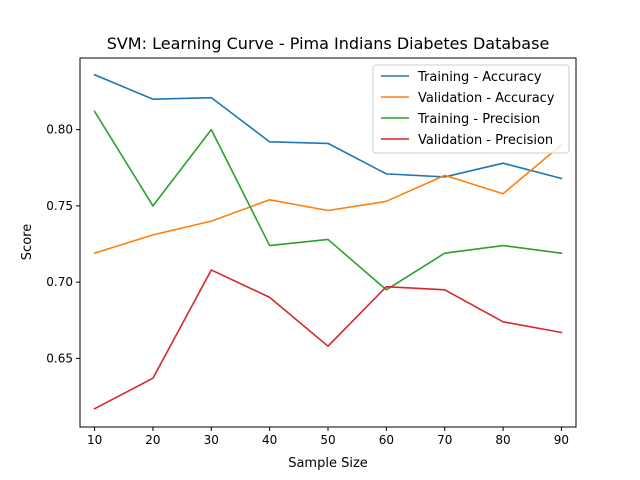  Describe the element at coordinates (386, 440) in the screenshot. I see `x-tick-label: 60` at that location.